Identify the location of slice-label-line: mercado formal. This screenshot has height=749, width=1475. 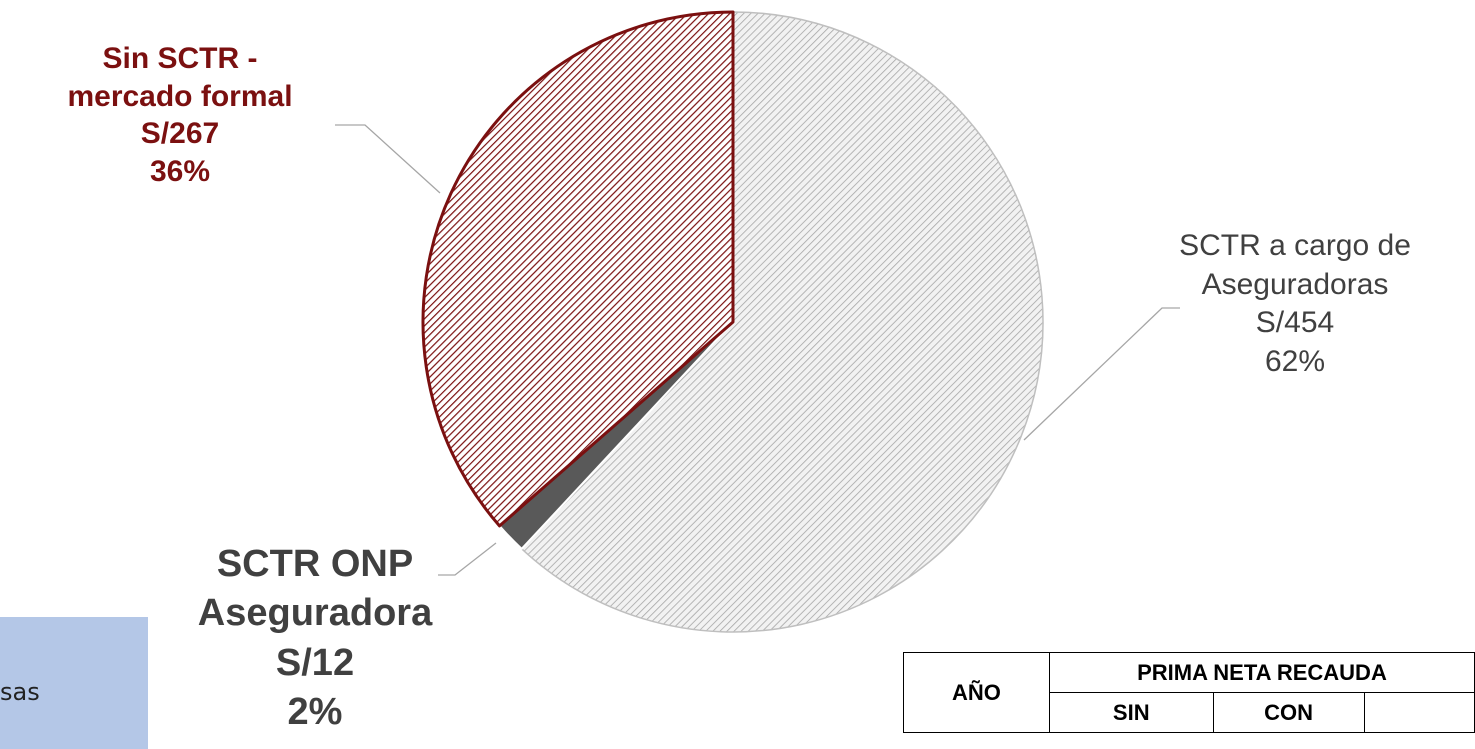
(180, 96).